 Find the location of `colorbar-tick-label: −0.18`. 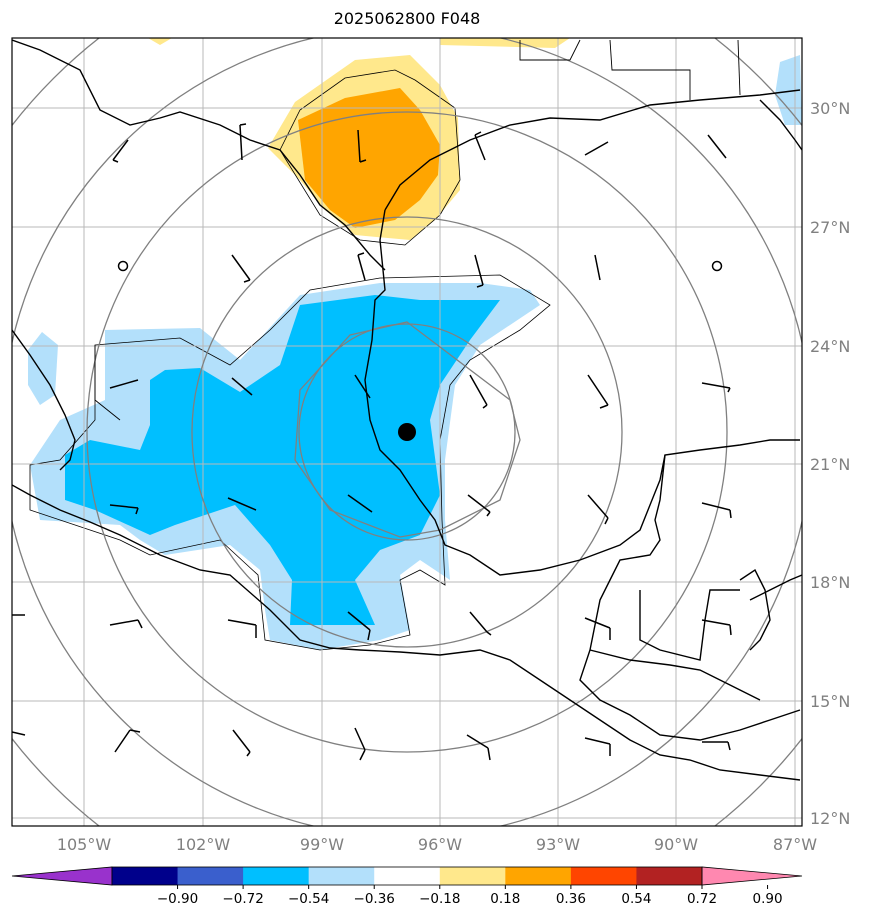

colorbar-tick-label: −0.18 is located at coordinates (439, 899).